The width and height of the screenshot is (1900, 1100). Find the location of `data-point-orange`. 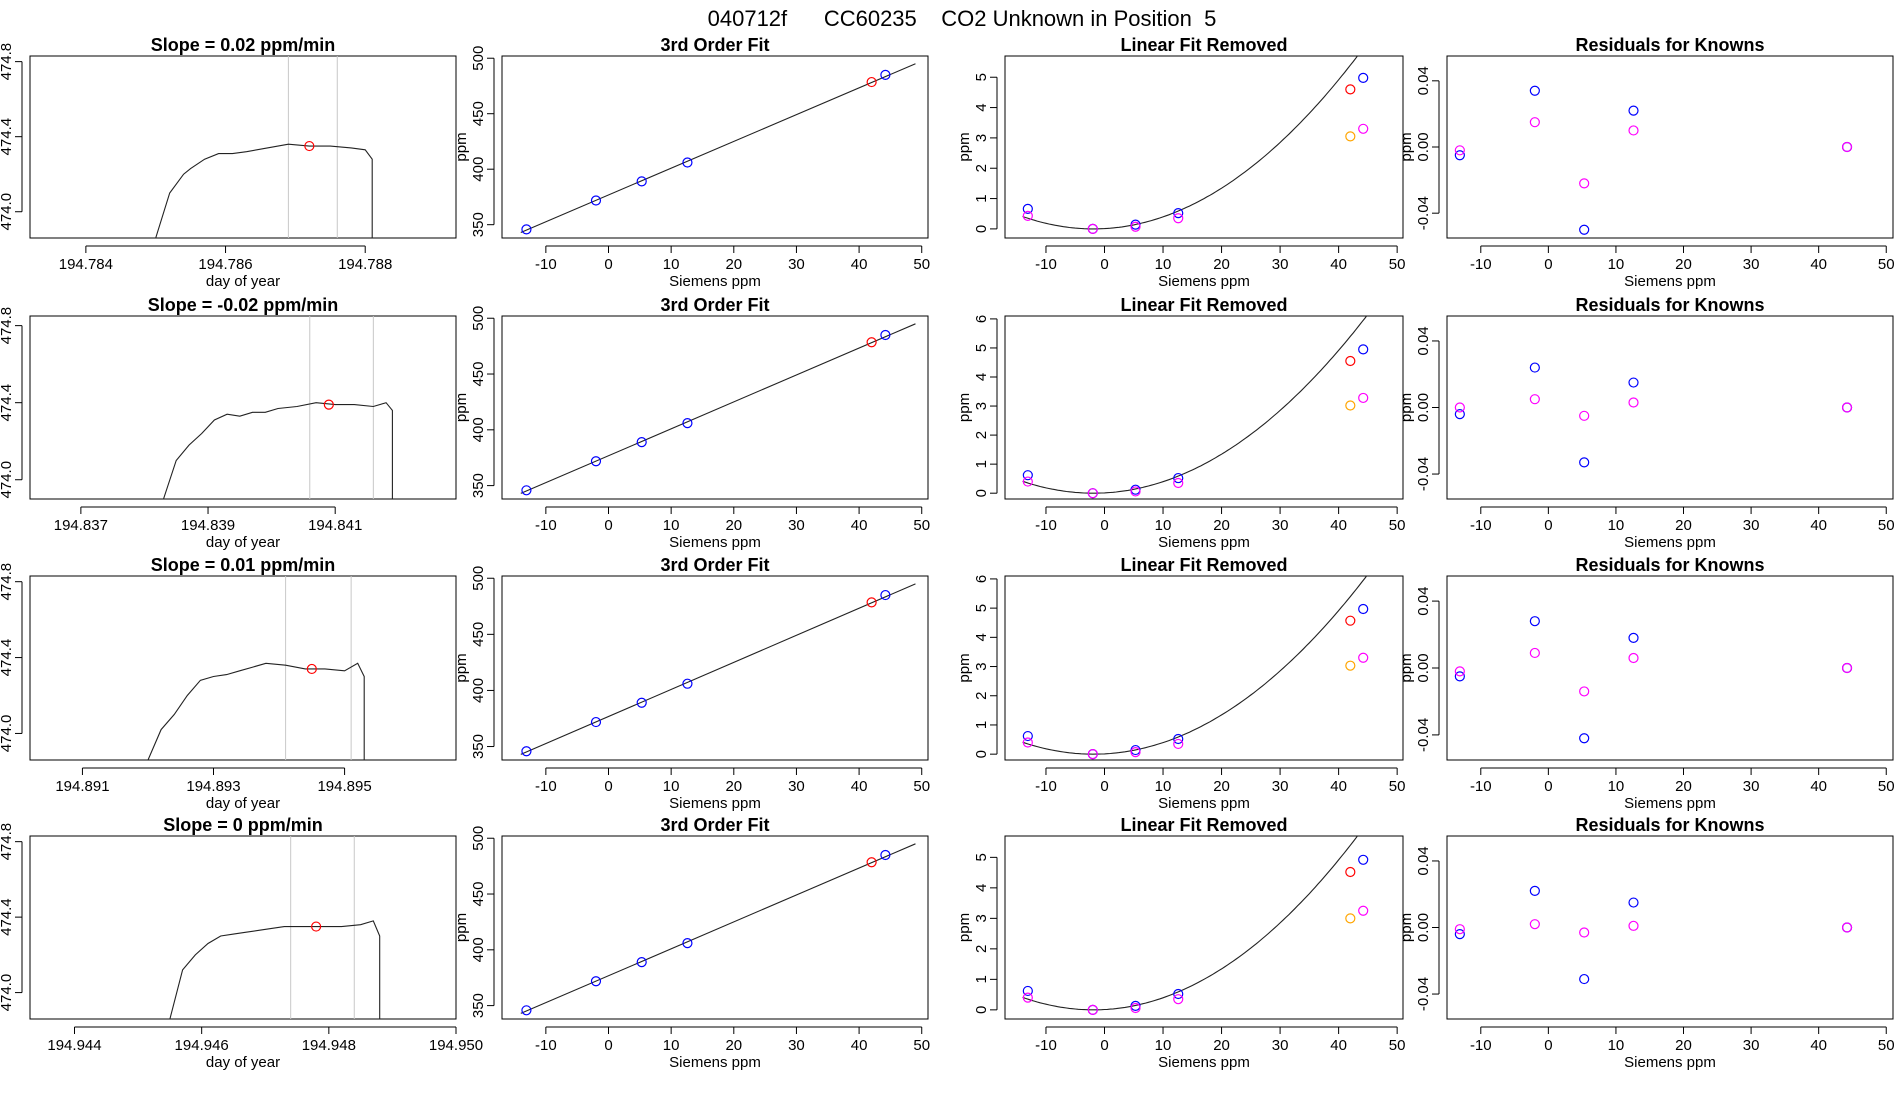

data-point-orange is located at coordinates (1350, 665).